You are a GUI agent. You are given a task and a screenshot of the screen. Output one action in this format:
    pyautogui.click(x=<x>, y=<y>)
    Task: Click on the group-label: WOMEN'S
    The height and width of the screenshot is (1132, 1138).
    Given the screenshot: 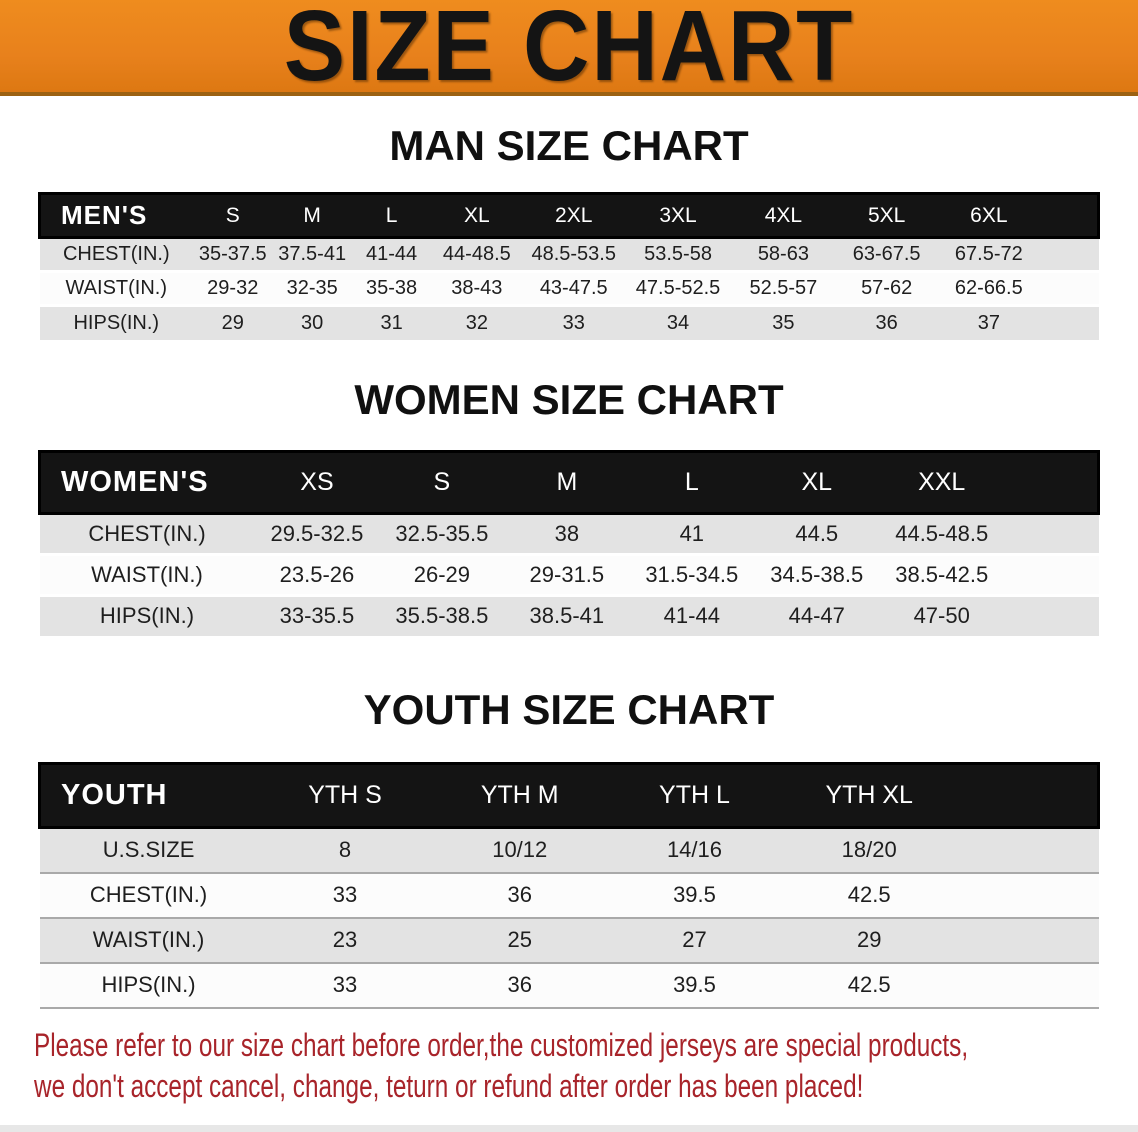 What is the action you would take?
    pyautogui.click(x=135, y=481)
    